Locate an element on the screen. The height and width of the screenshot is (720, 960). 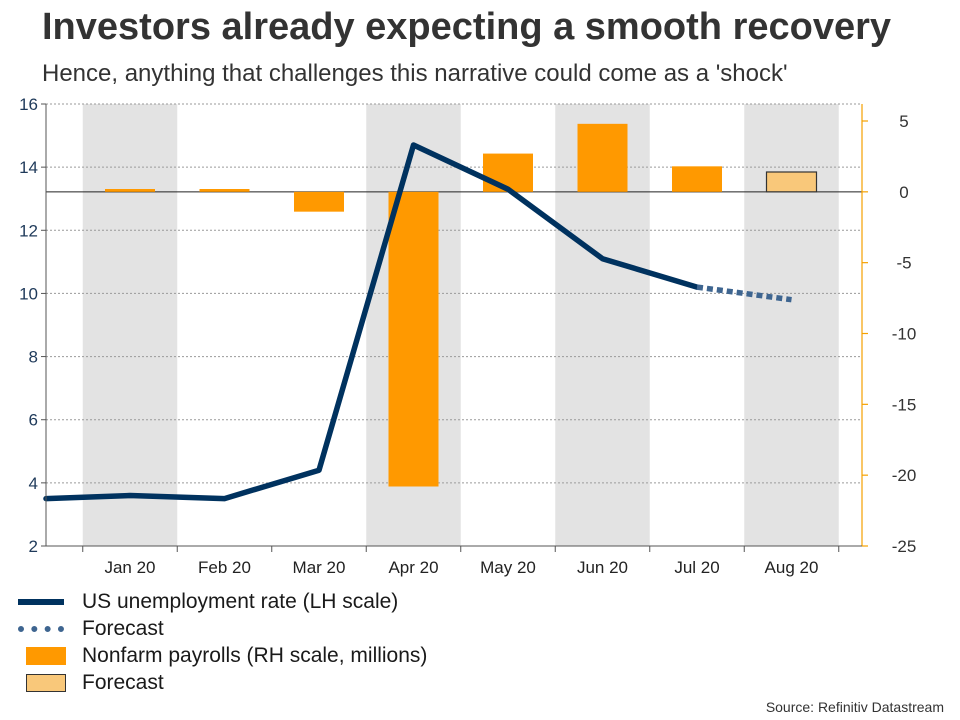
left-axis-tick-label: 2 is located at coordinates (33, 546).